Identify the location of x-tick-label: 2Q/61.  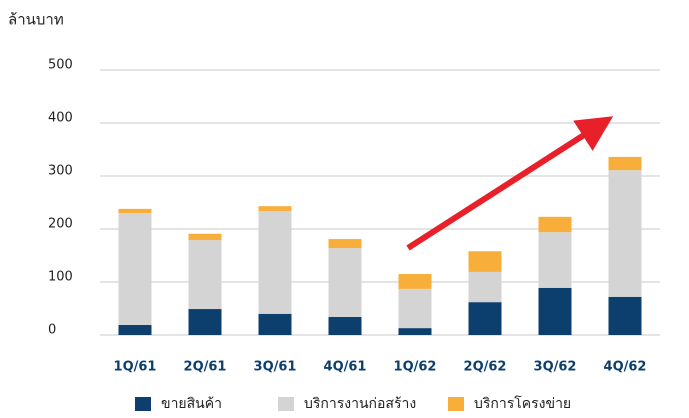
(205, 367).